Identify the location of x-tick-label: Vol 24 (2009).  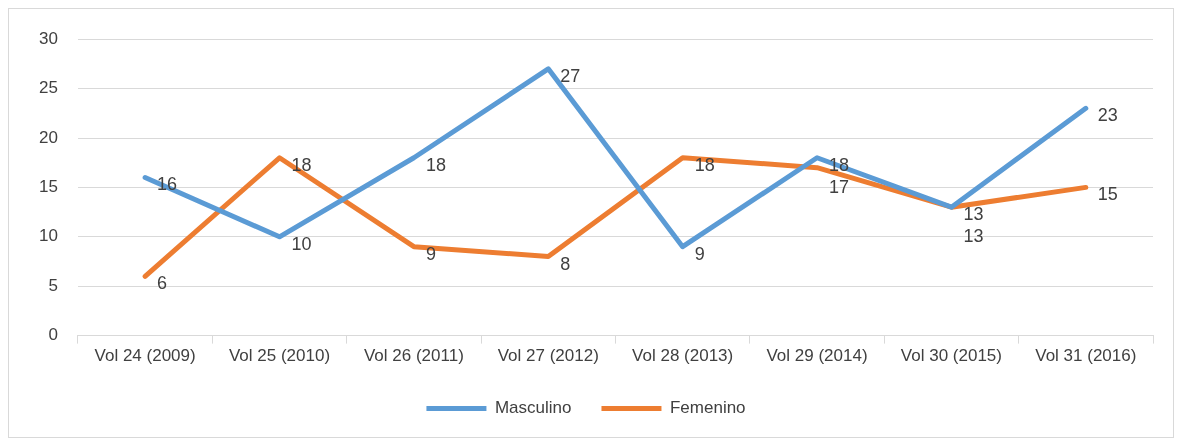
(145, 356).